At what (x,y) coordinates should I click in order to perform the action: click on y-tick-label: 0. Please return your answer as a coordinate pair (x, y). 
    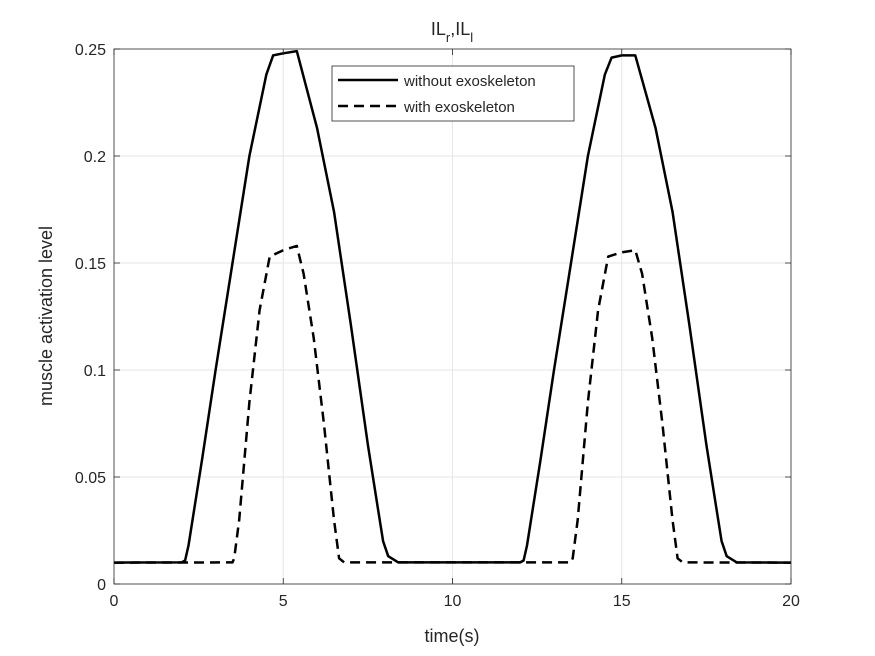
    Looking at the image, I should click on (101, 585).